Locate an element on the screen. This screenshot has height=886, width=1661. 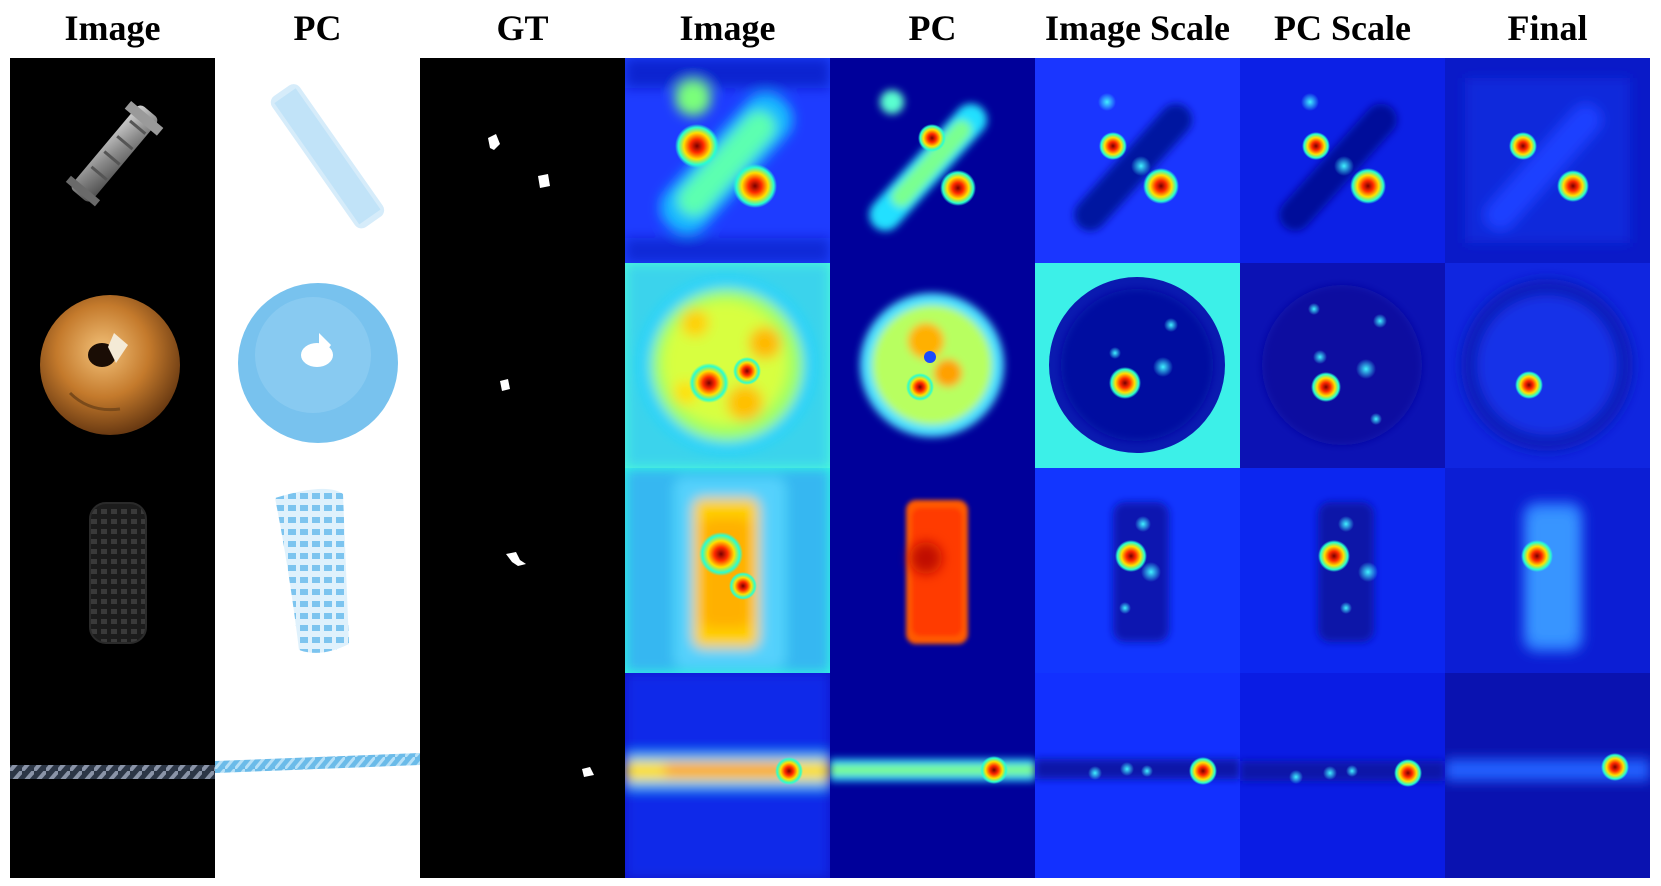
tile-tire-image is located at coordinates (112, 570).